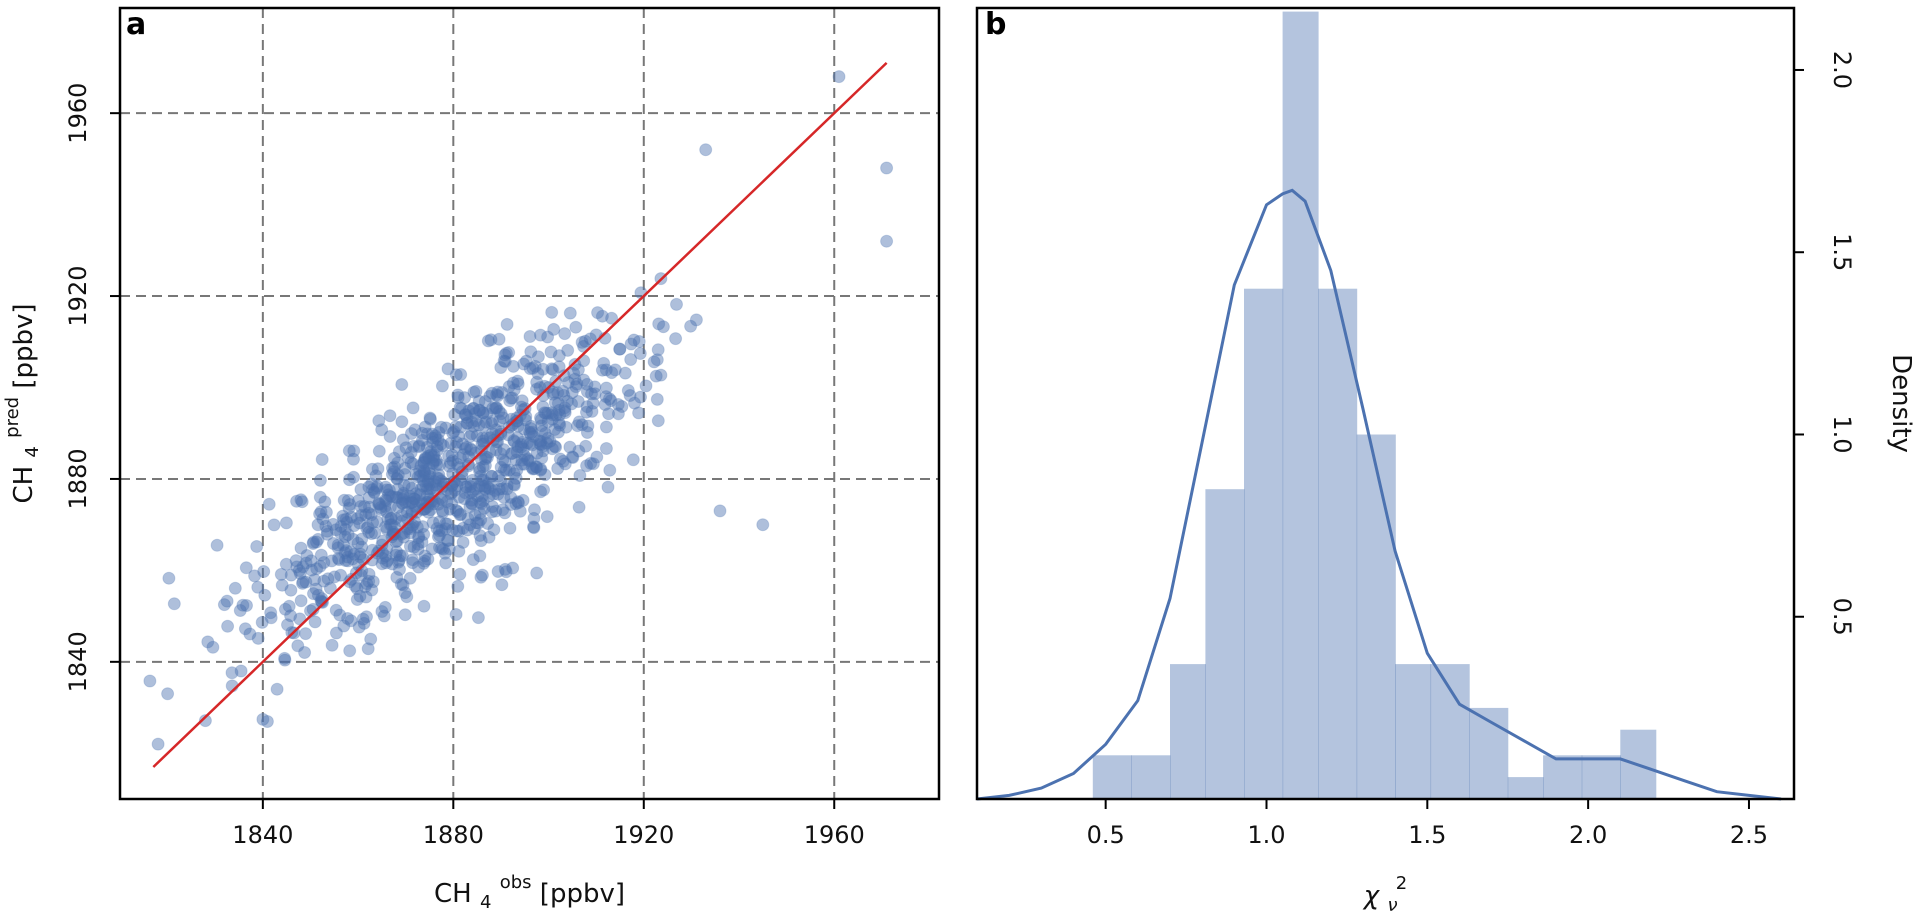 This screenshot has width=1916, height=917. I want to click on scatter-x-tick-label: 1840, so click(262, 835).